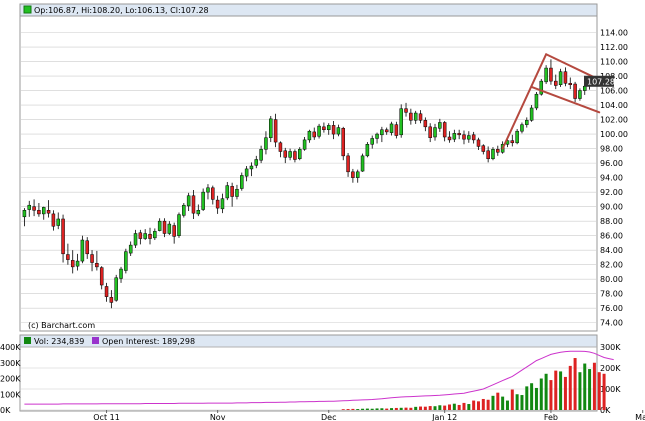  I want to click on x-axis-label: Dec, so click(328, 417).